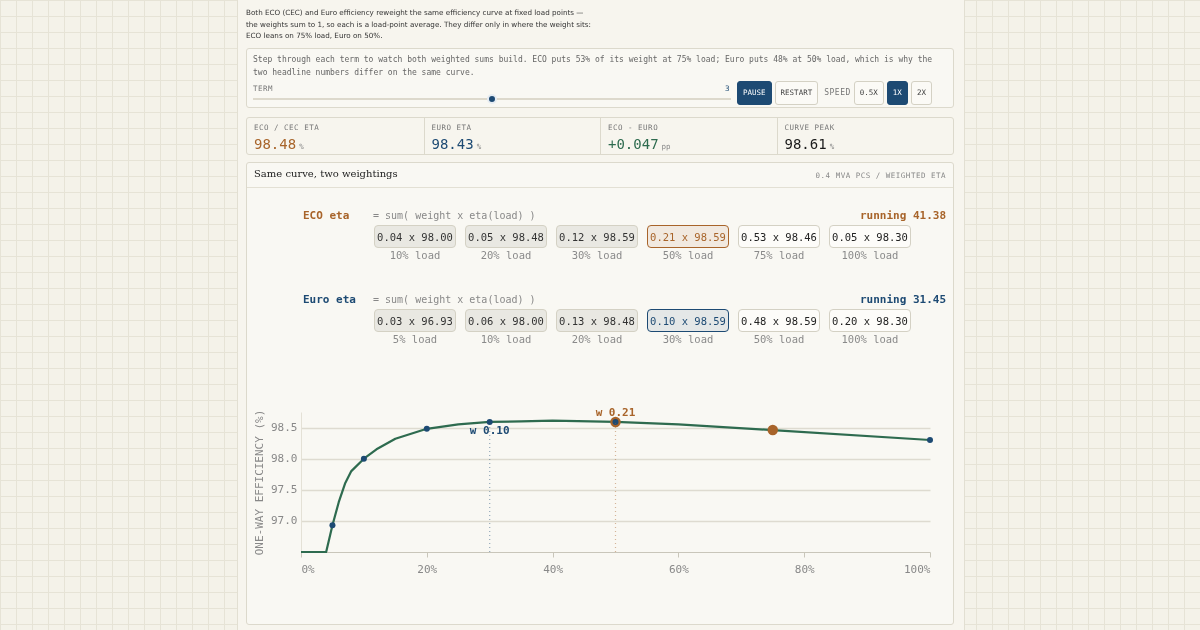 Image resolution: width=1200 pixels, height=630 pixels. I want to click on text: 98.48, so click(275, 144).